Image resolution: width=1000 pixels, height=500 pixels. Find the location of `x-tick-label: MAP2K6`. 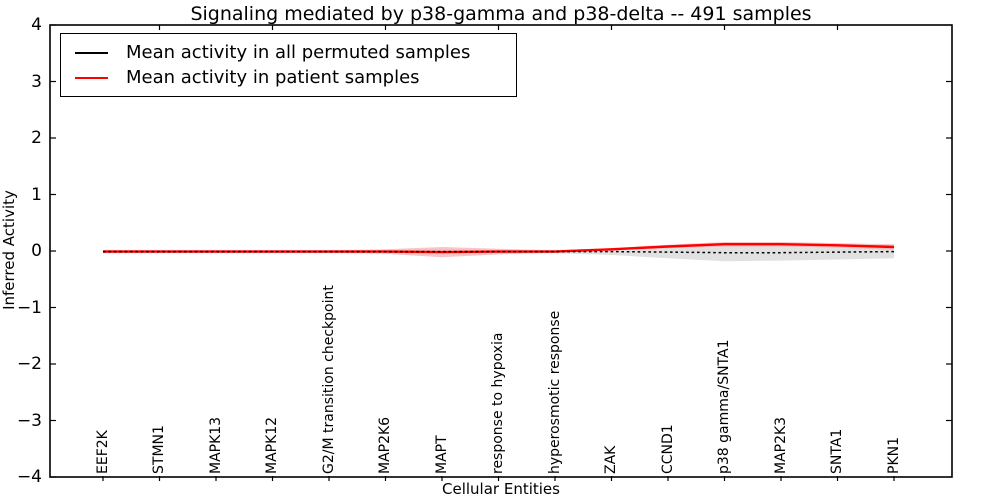

x-tick-label: MAP2K6 is located at coordinates (385, 445).